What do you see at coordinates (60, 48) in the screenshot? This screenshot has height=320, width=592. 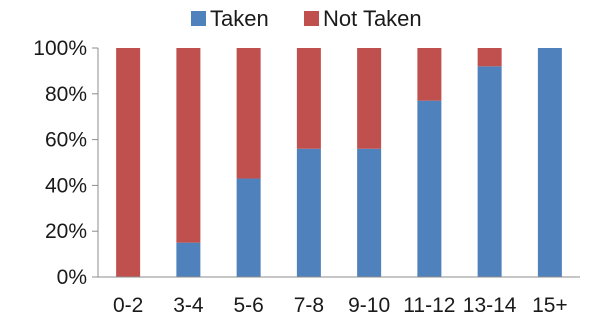 I see `y-tick-label: 100%` at bounding box center [60, 48].